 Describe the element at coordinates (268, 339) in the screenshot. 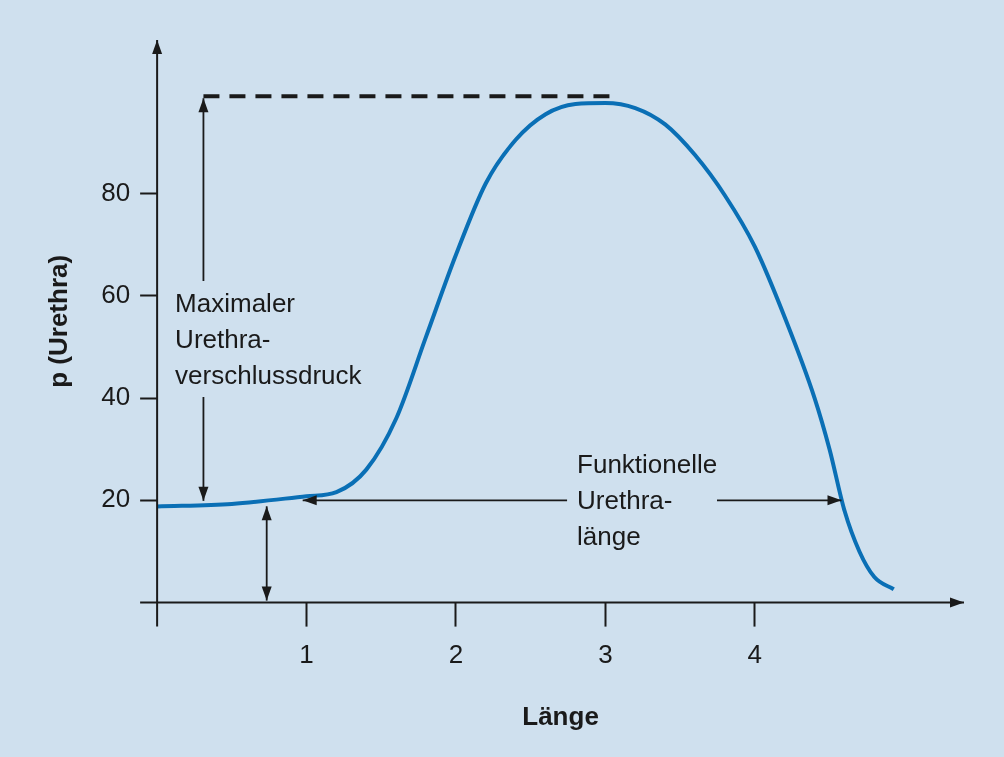

I see `annotation: Maximaler Urethra- verschlussdruck` at that location.